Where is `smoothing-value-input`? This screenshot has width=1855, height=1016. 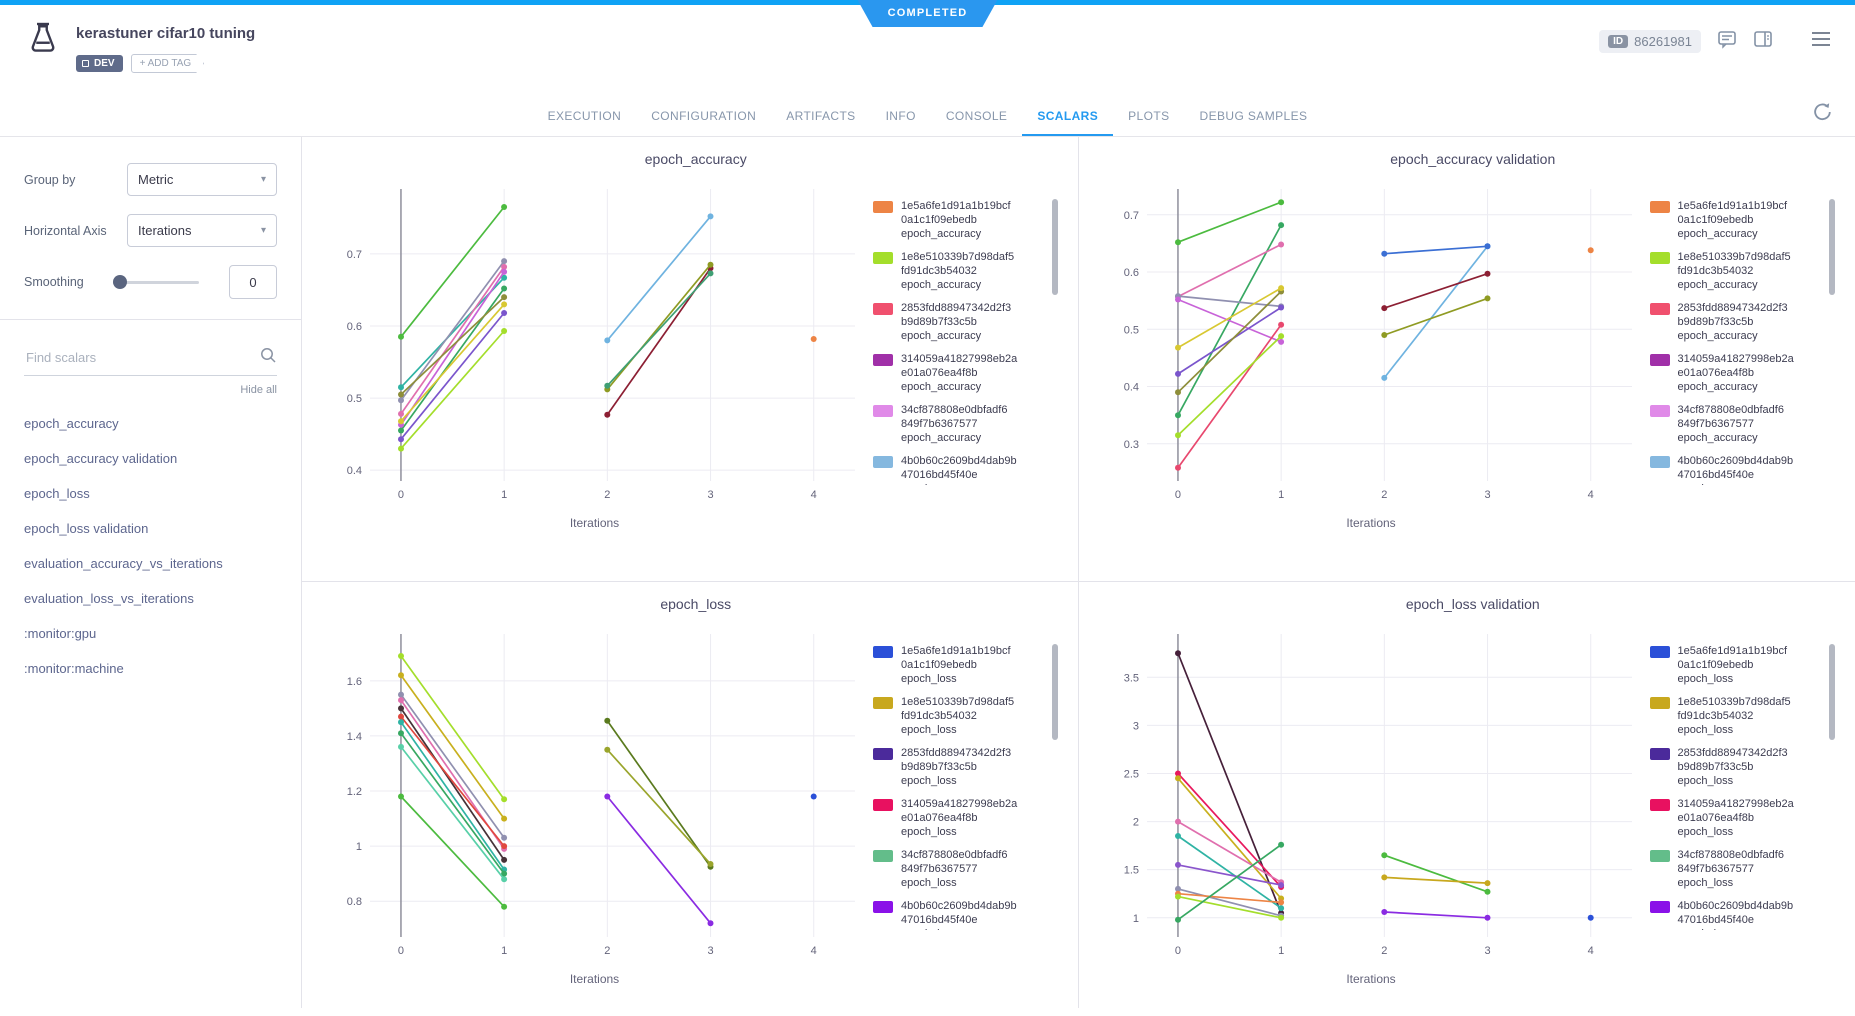 smoothing-value-input is located at coordinates (252, 282).